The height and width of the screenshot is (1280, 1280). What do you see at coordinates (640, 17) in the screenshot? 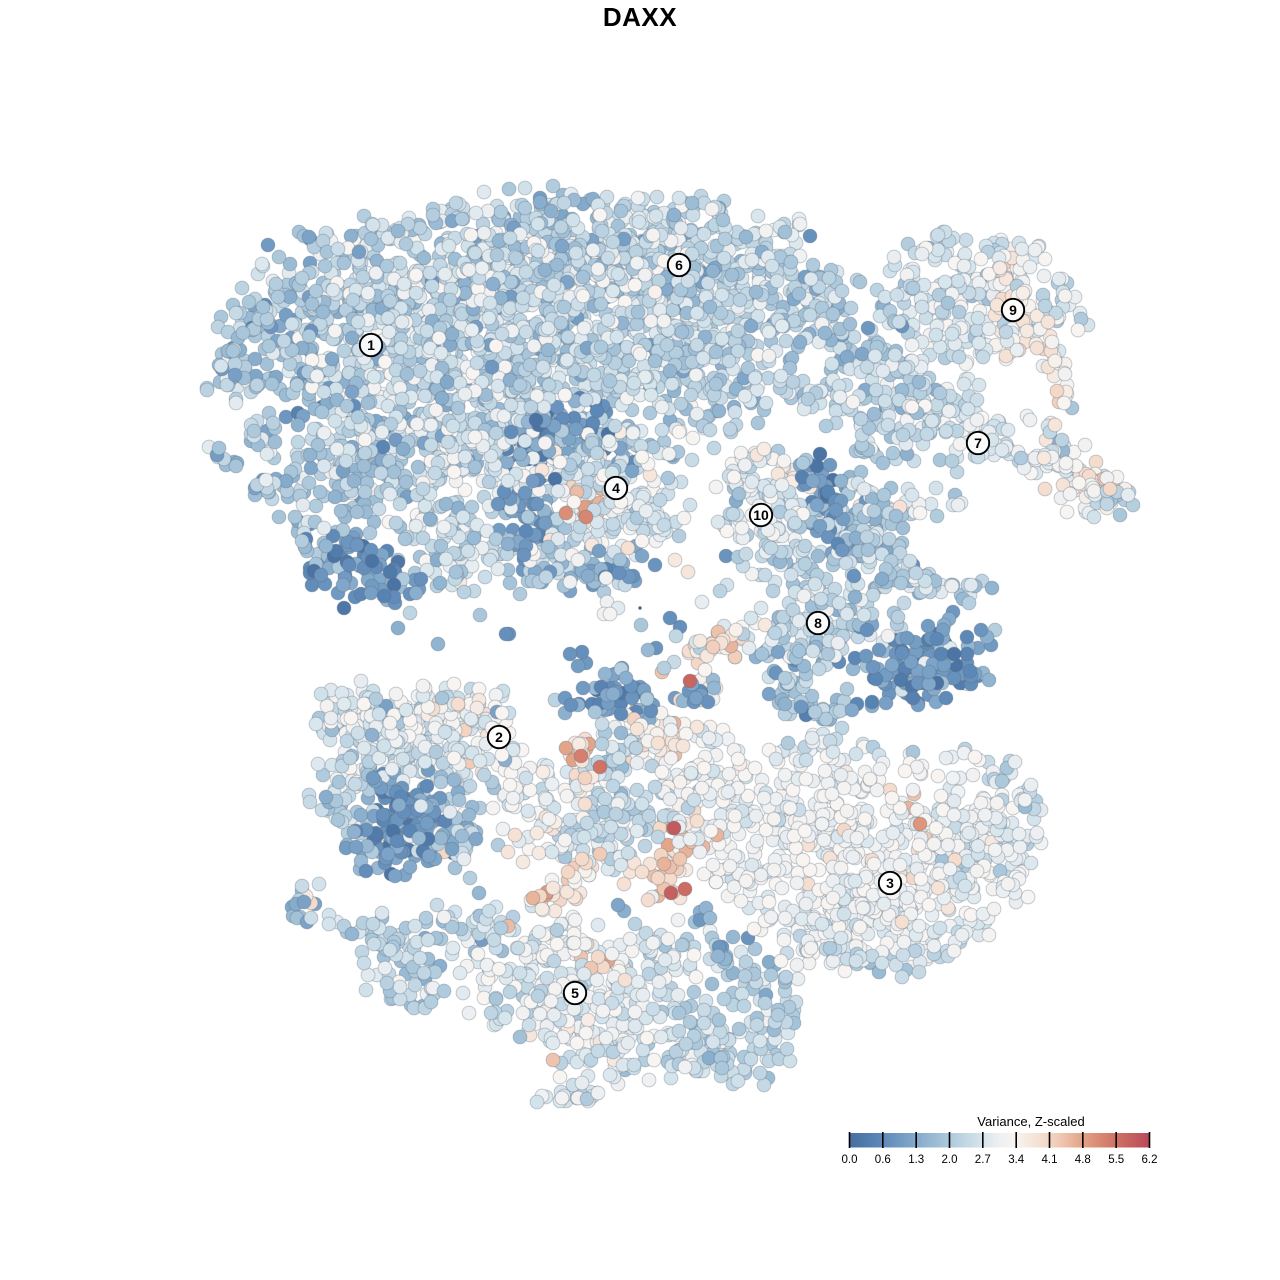
I see `svg-text: DAXX` at bounding box center [640, 17].